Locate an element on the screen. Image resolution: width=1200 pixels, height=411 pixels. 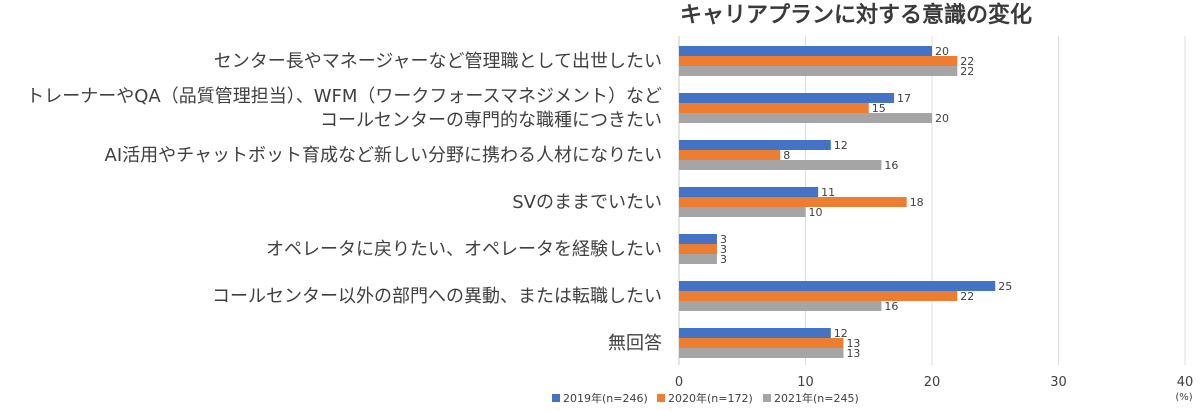
category-label: コールセンター以外の部門への異動、または転職したい is located at coordinates (437, 296).